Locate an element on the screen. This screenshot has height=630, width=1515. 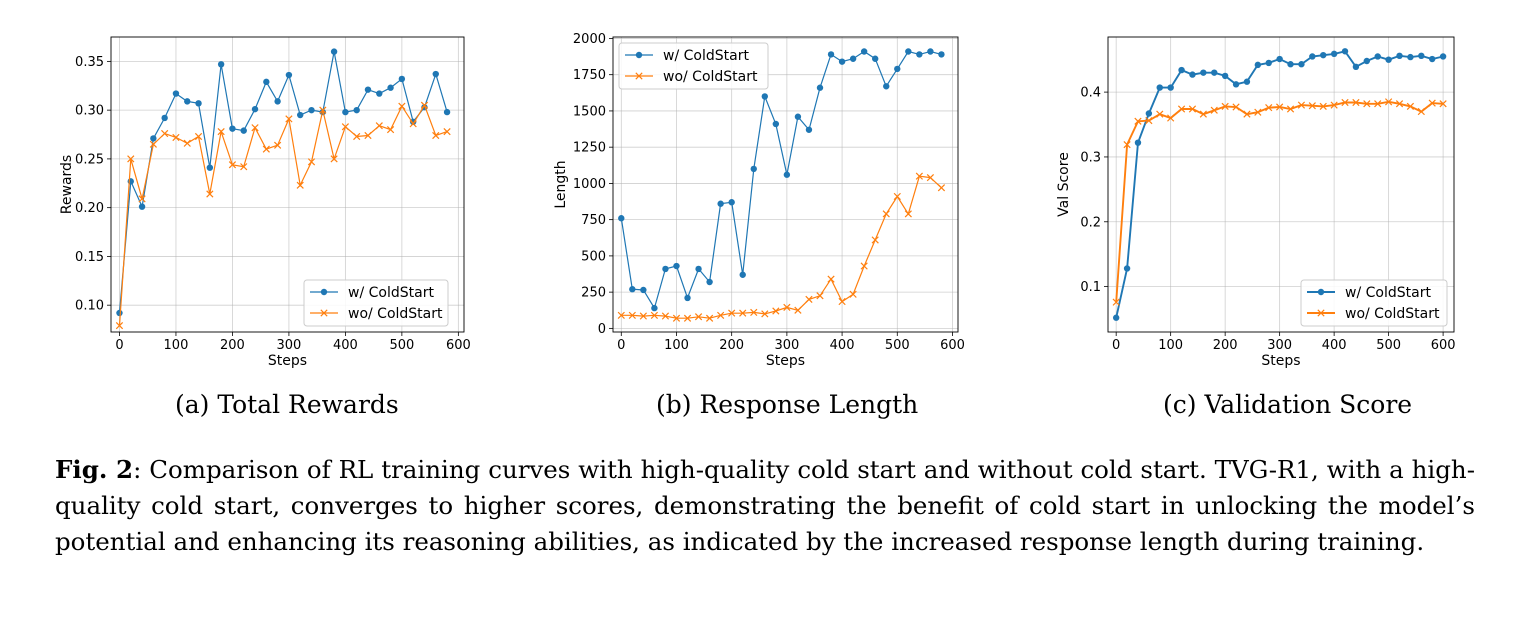
y-axis-label: Rewards is located at coordinates (67, 184).